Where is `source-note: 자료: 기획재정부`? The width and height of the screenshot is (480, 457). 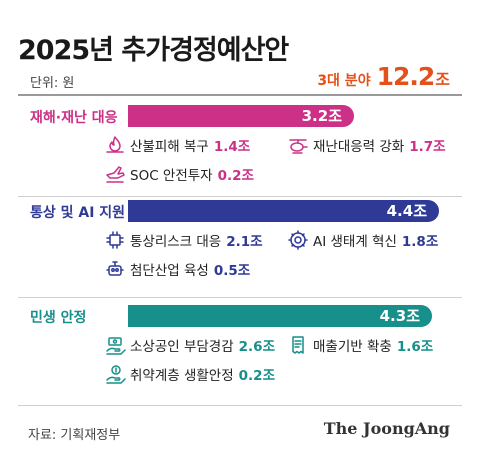
source-note: 자료: 기획재정부 is located at coordinates (74, 435).